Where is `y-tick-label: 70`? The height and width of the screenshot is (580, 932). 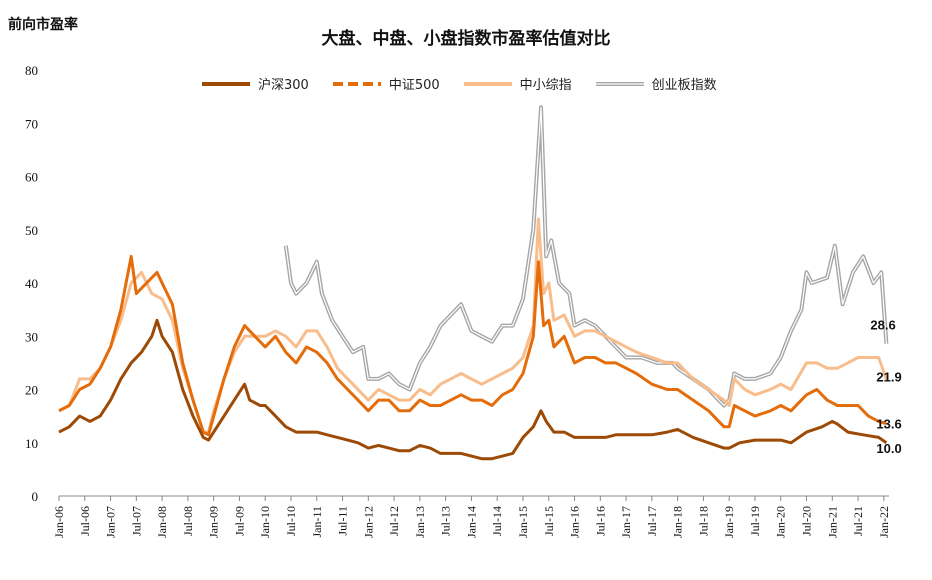
y-tick-label: 70 is located at coordinates (31, 123).